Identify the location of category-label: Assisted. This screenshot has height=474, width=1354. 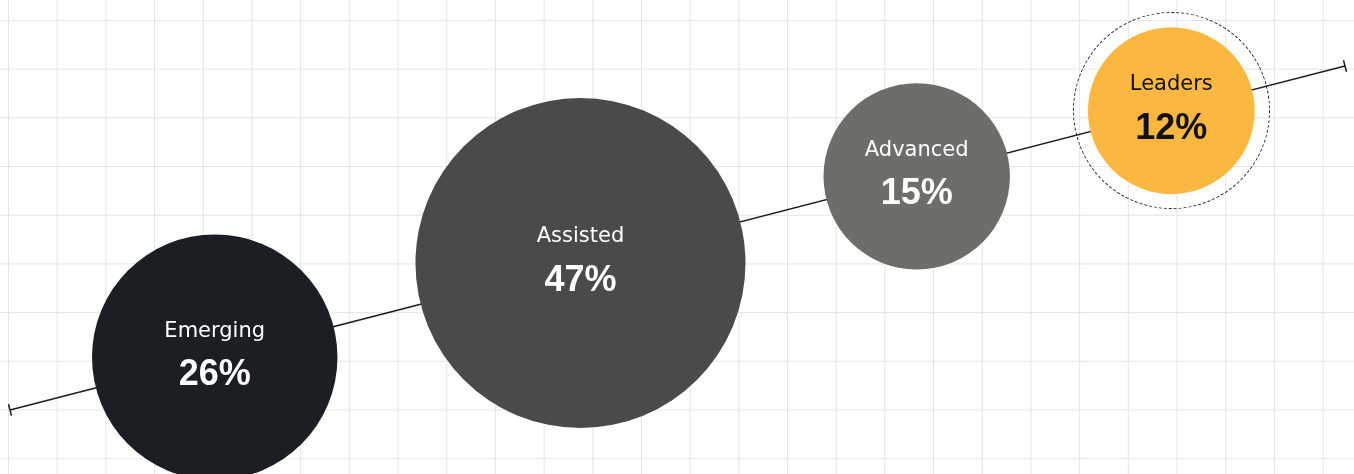
(580, 235).